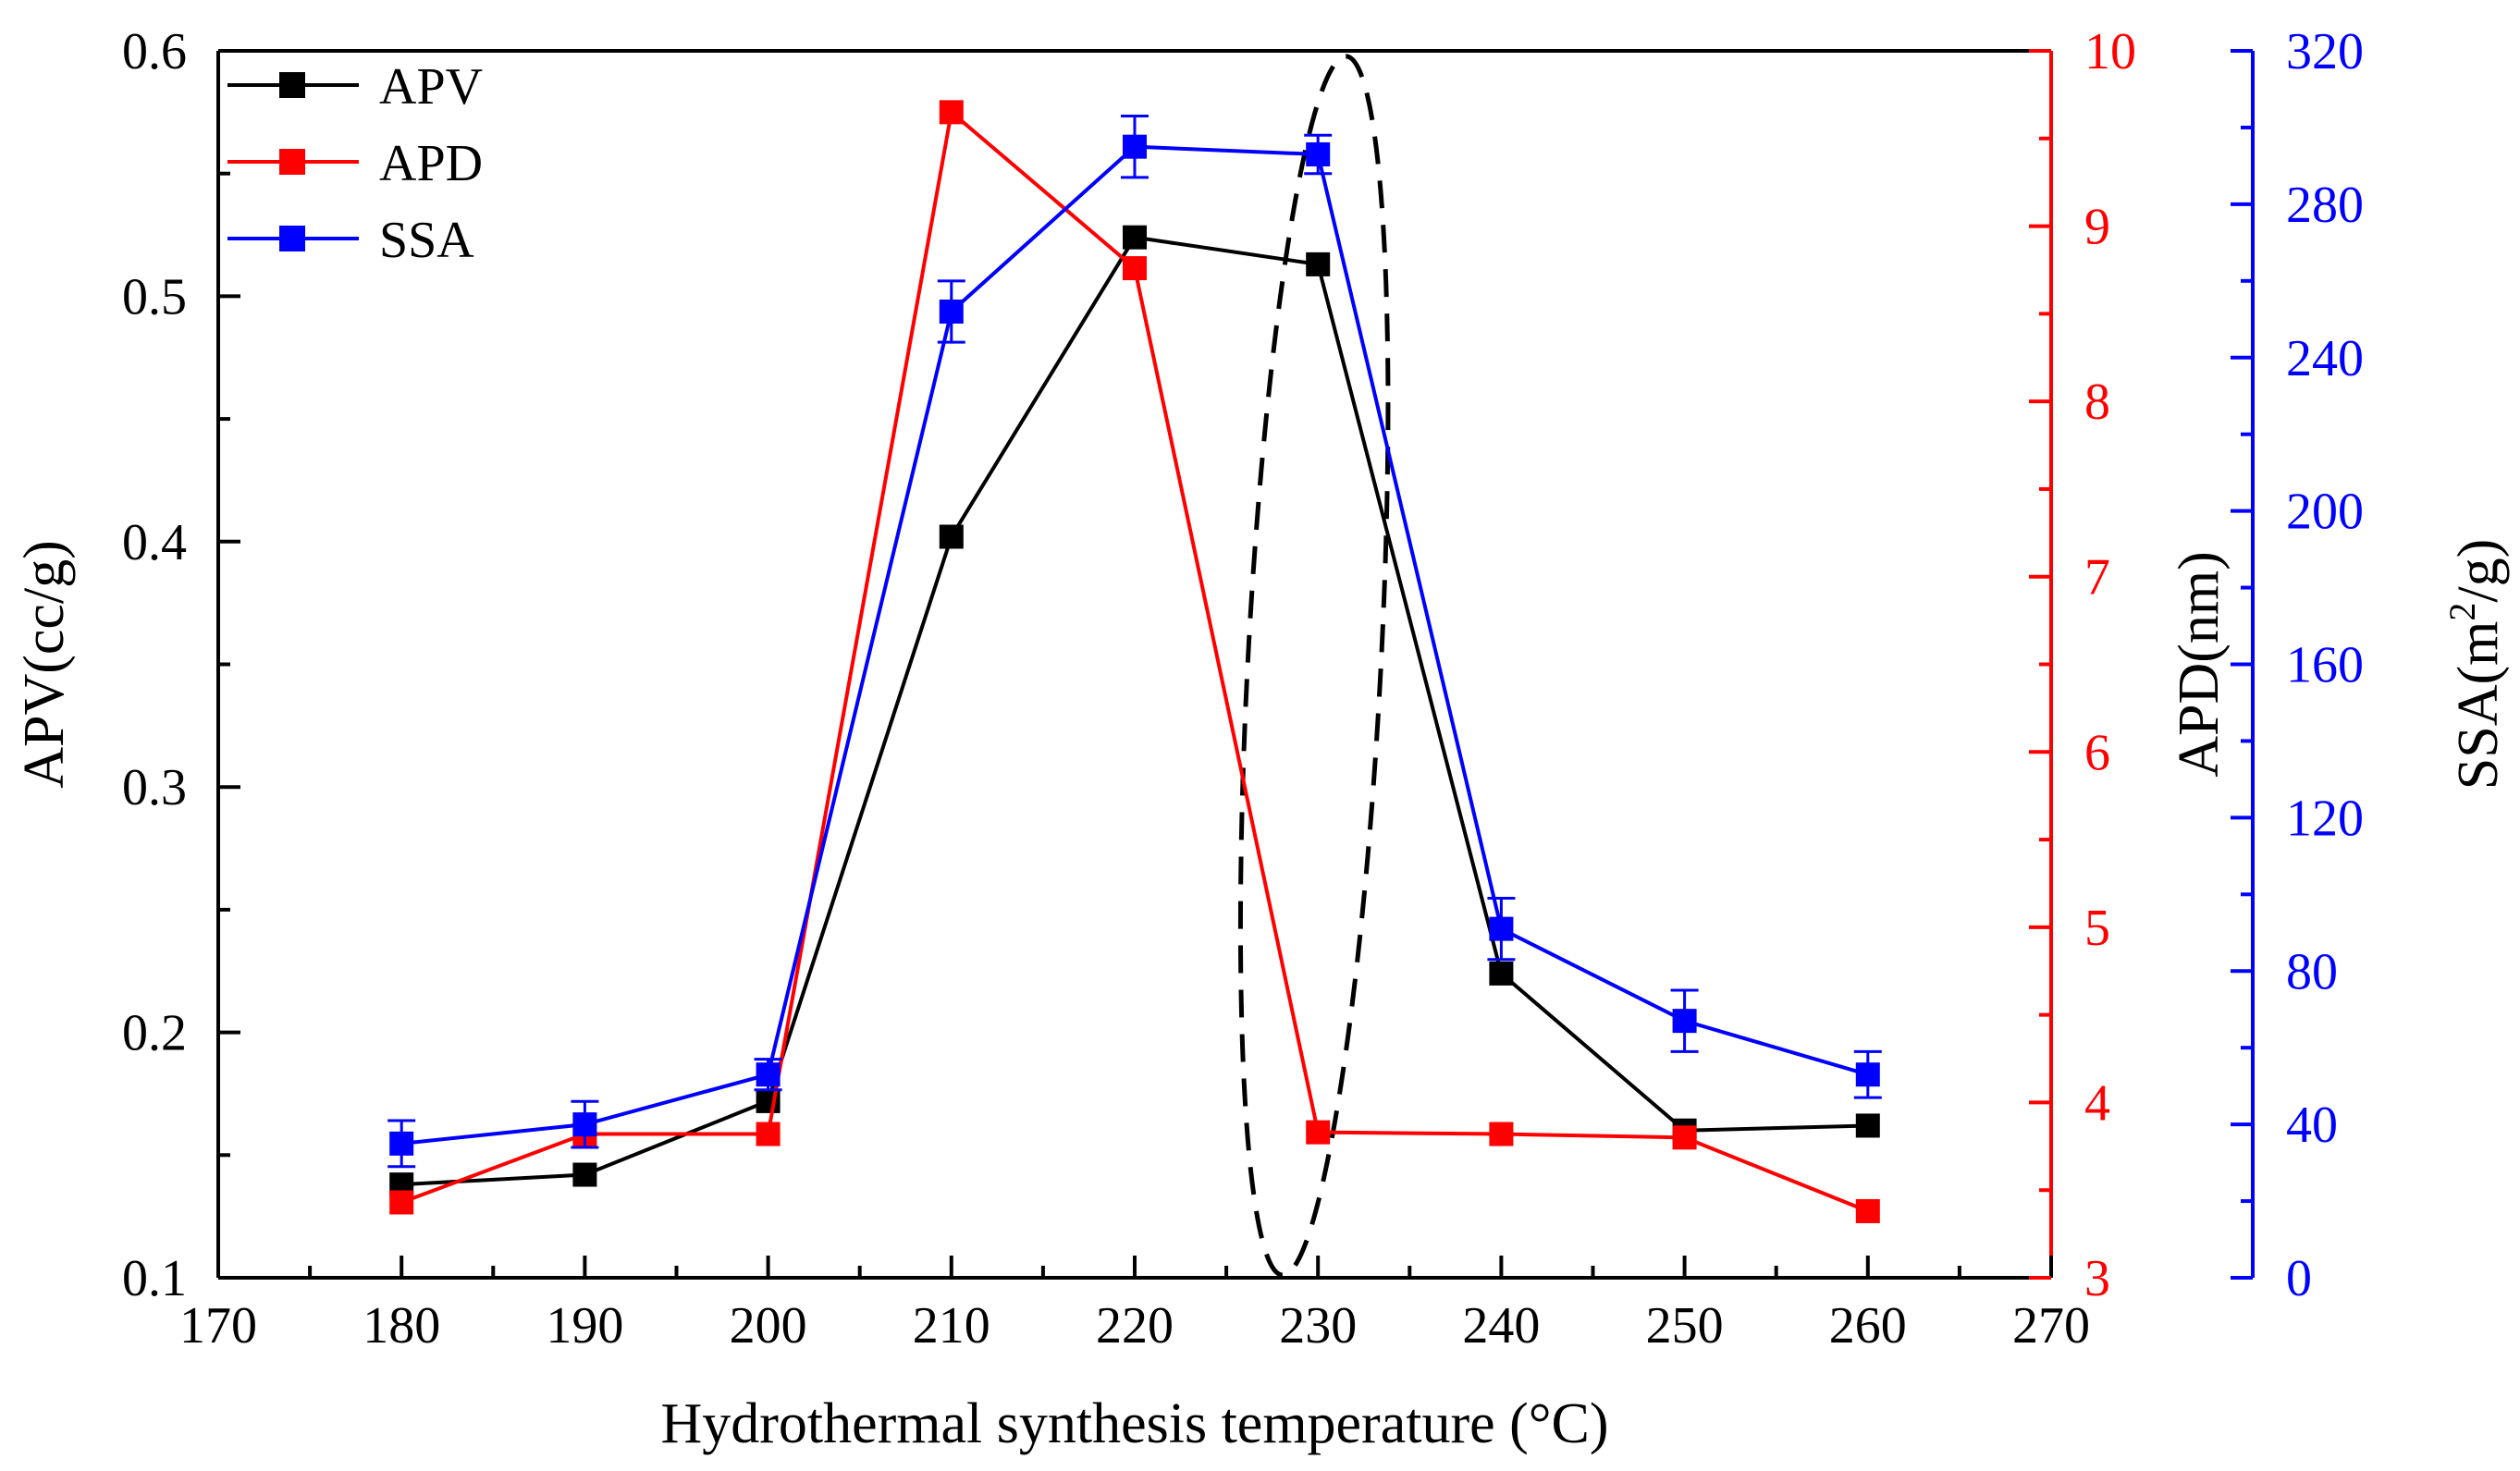 The width and height of the screenshot is (2520, 1471). Describe the element at coordinates (2051, 1326) in the screenshot. I see `x-tick-label: 270` at that location.